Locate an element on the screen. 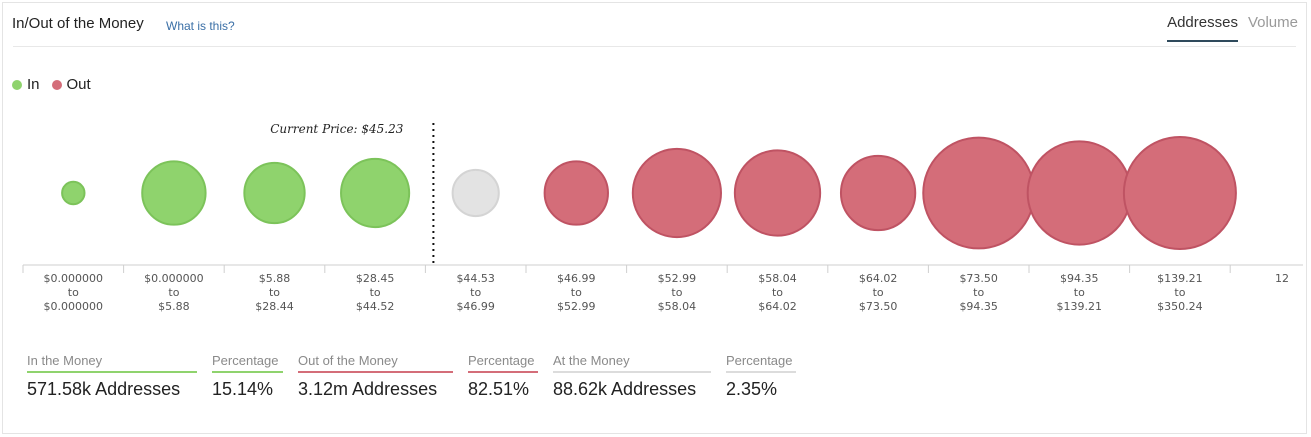 This screenshot has width=1311, height=437. view-tabs: Addresses Volume is located at coordinates (1232, 28).